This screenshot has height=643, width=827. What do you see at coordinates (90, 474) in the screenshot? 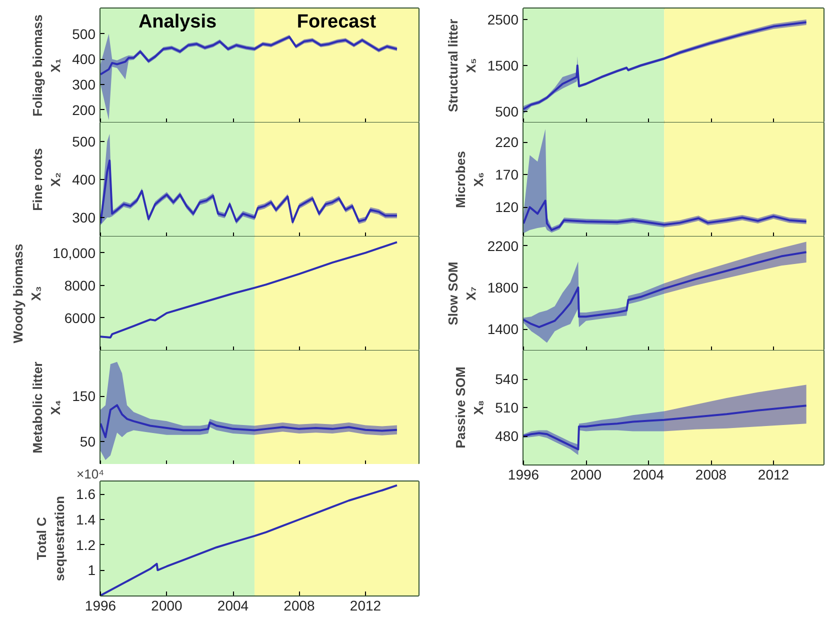
I see `text: ×10⁴` at bounding box center [90, 474].